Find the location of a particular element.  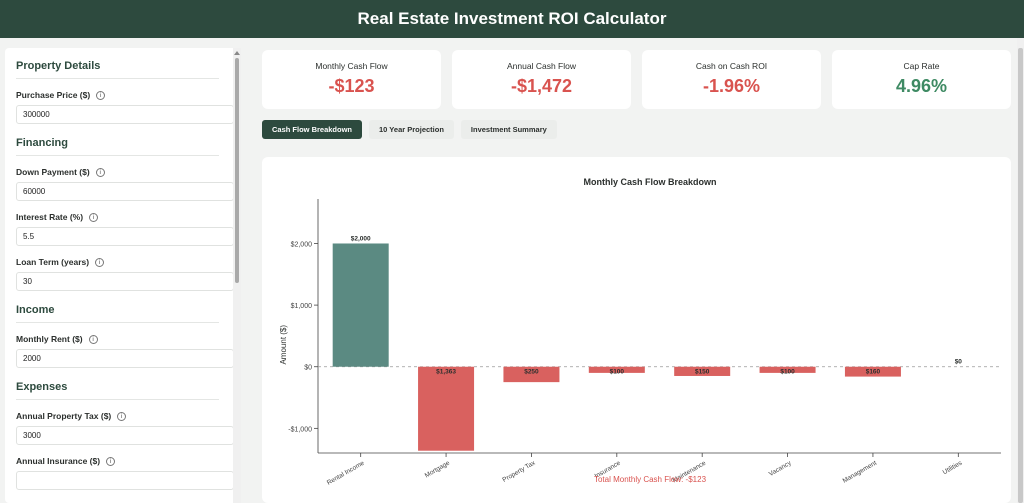

metric-card-cash-on-cash-roi: Cash on Cash ROI -1.96% is located at coordinates (731, 79).